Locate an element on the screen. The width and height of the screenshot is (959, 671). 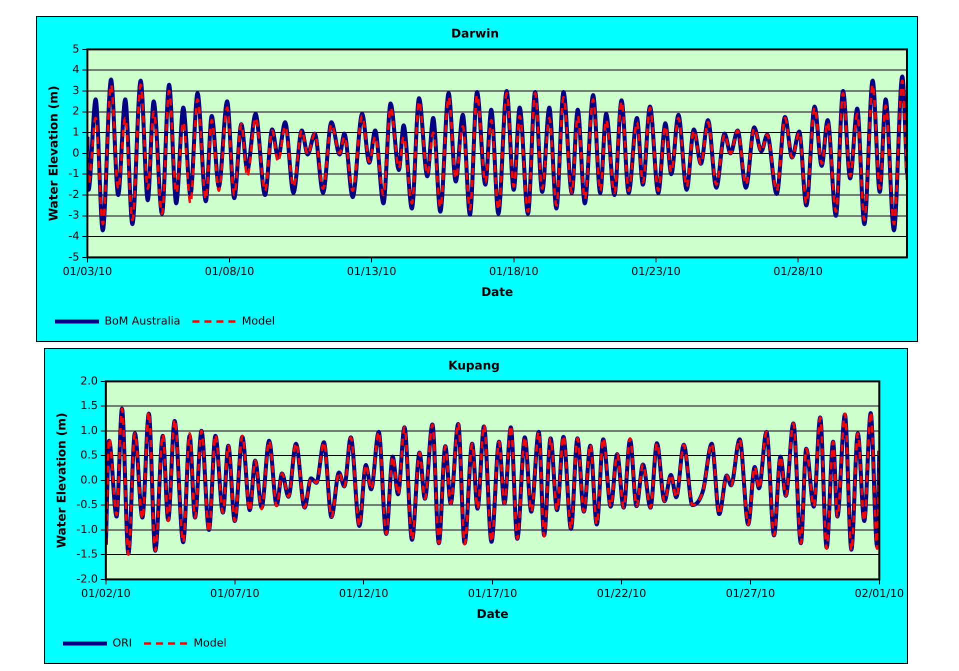
x-tick-label: 01/08/10 is located at coordinates (229, 271).